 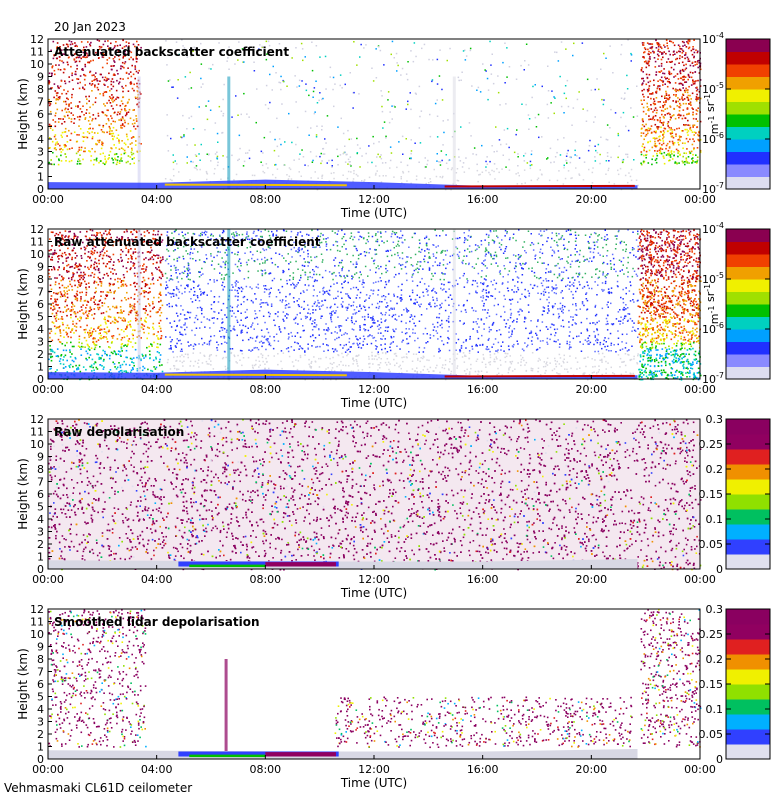 What do you see at coordinates (40, 697) in the screenshot?
I see `y-tick-label: 5` at bounding box center [40, 697].